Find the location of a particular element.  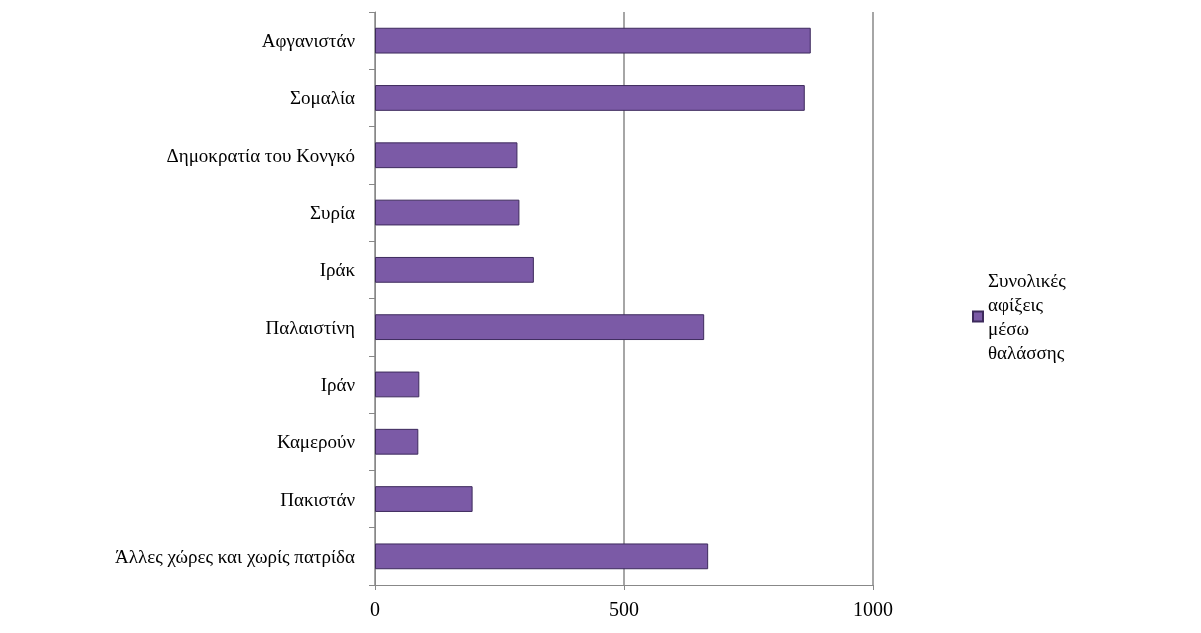

y-tick-label: Συρία is located at coordinates (332, 213).